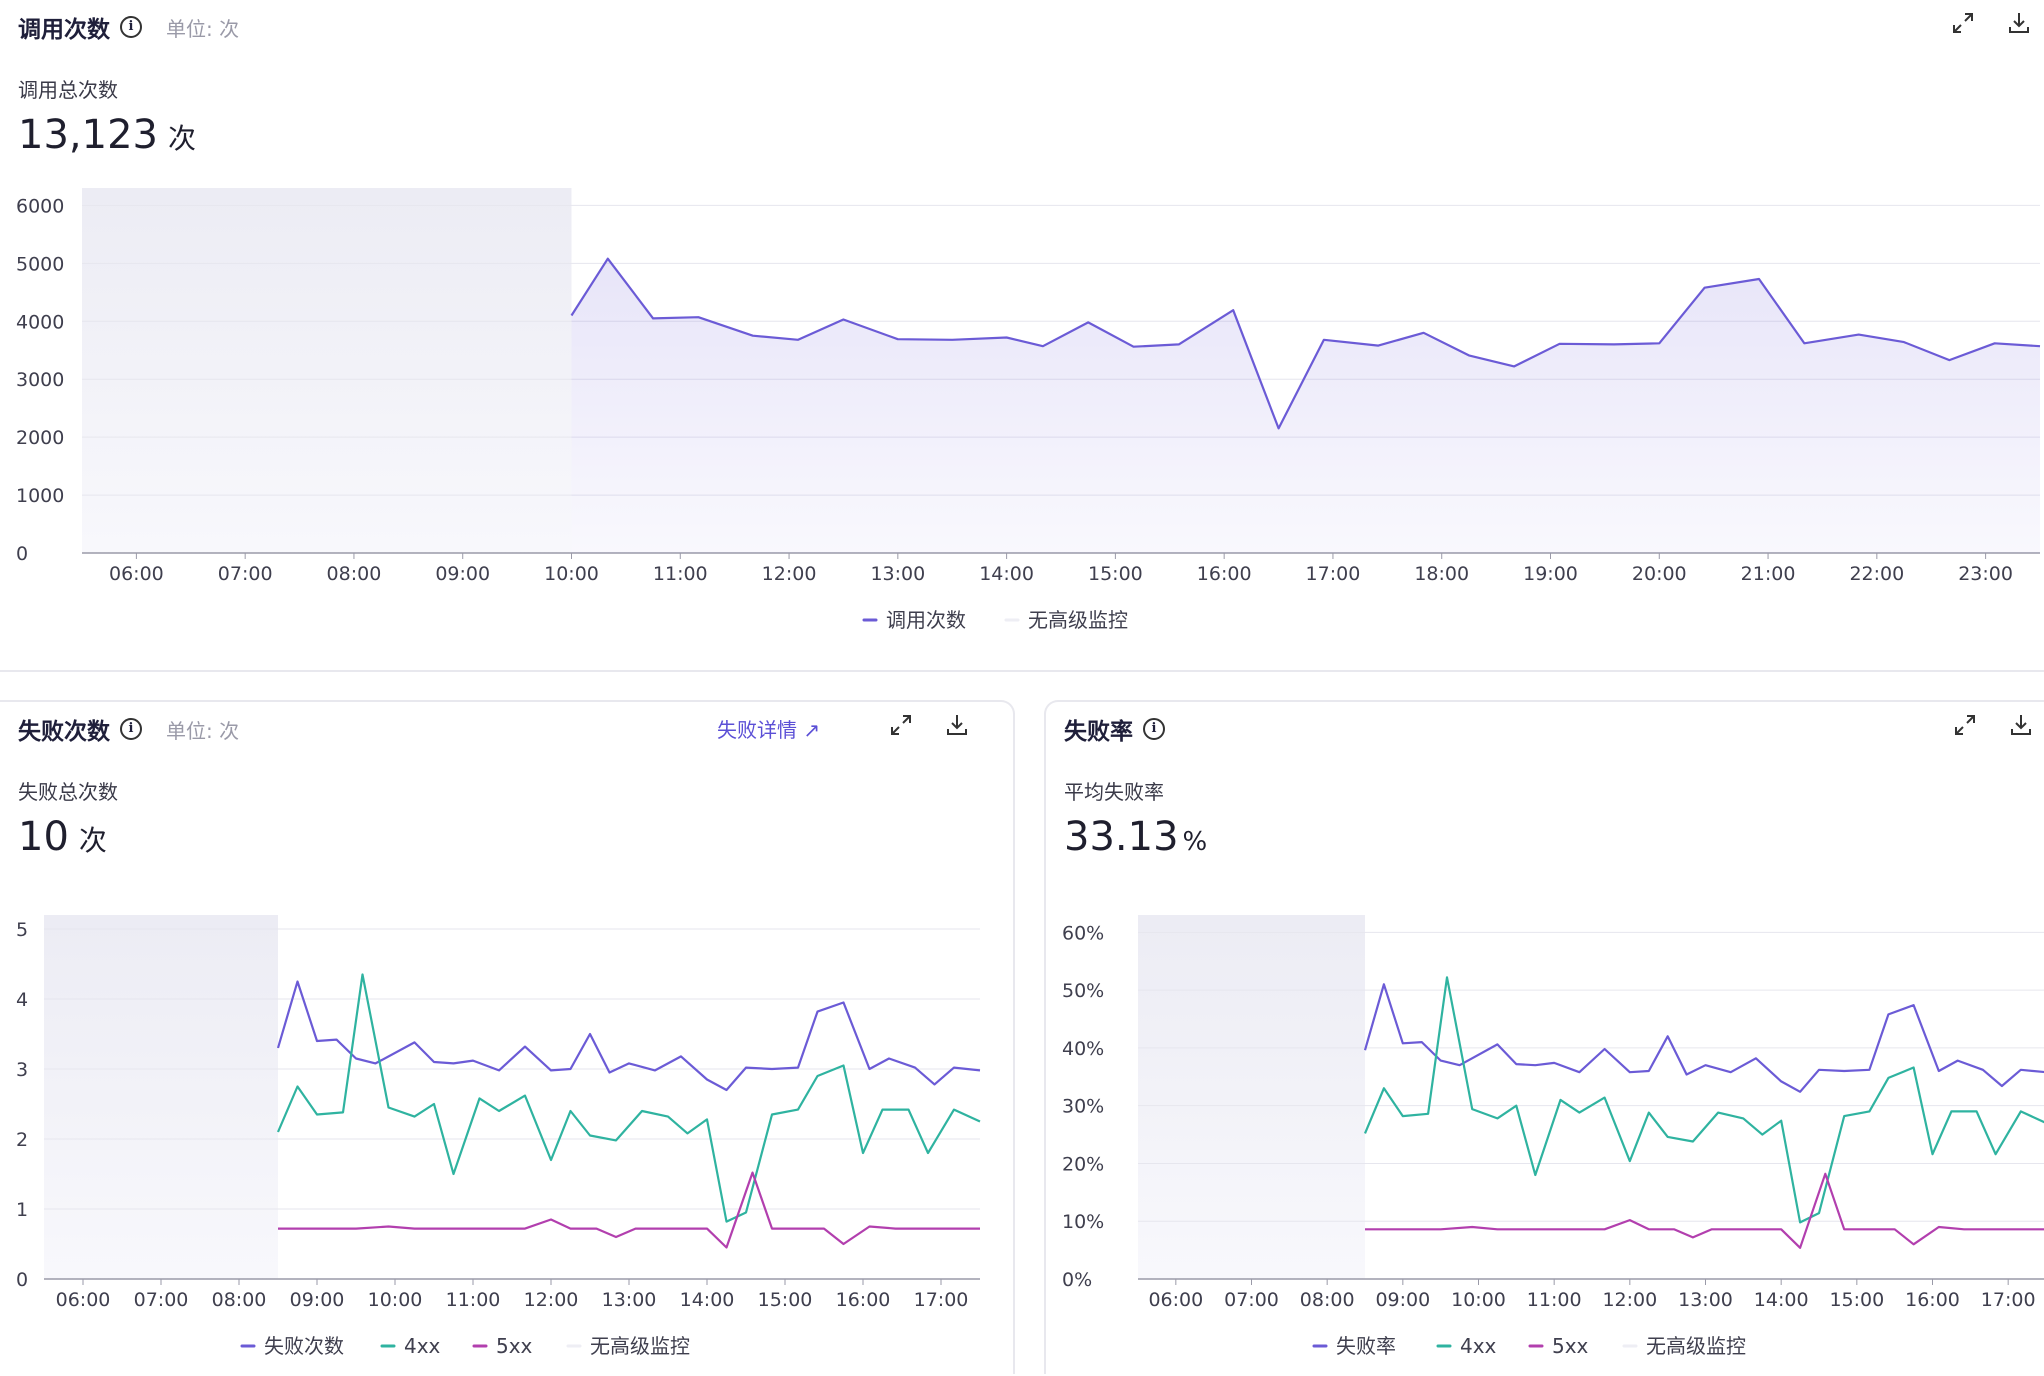 The height and width of the screenshot is (1376, 2044). Describe the element at coordinates (514, 1346) in the screenshot. I see `legend-label: 5xx` at that location.